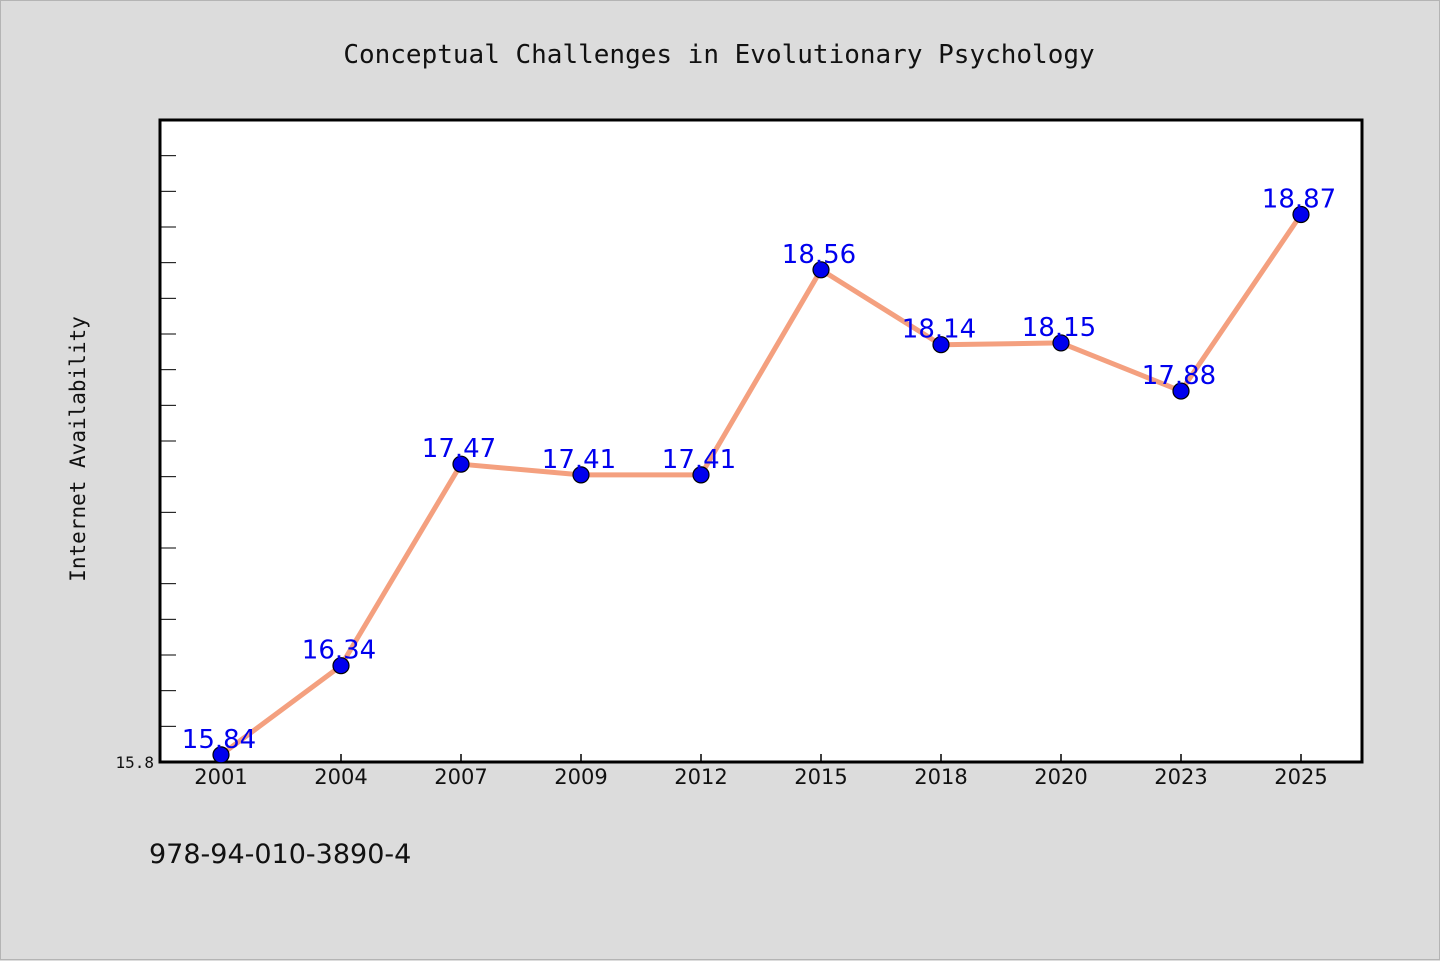 The height and width of the screenshot is (961, 1440). What do you see at coordinates (939, 330) in the screenshot?
I see `data-label: 18.14` at bounding box center [939, 330].